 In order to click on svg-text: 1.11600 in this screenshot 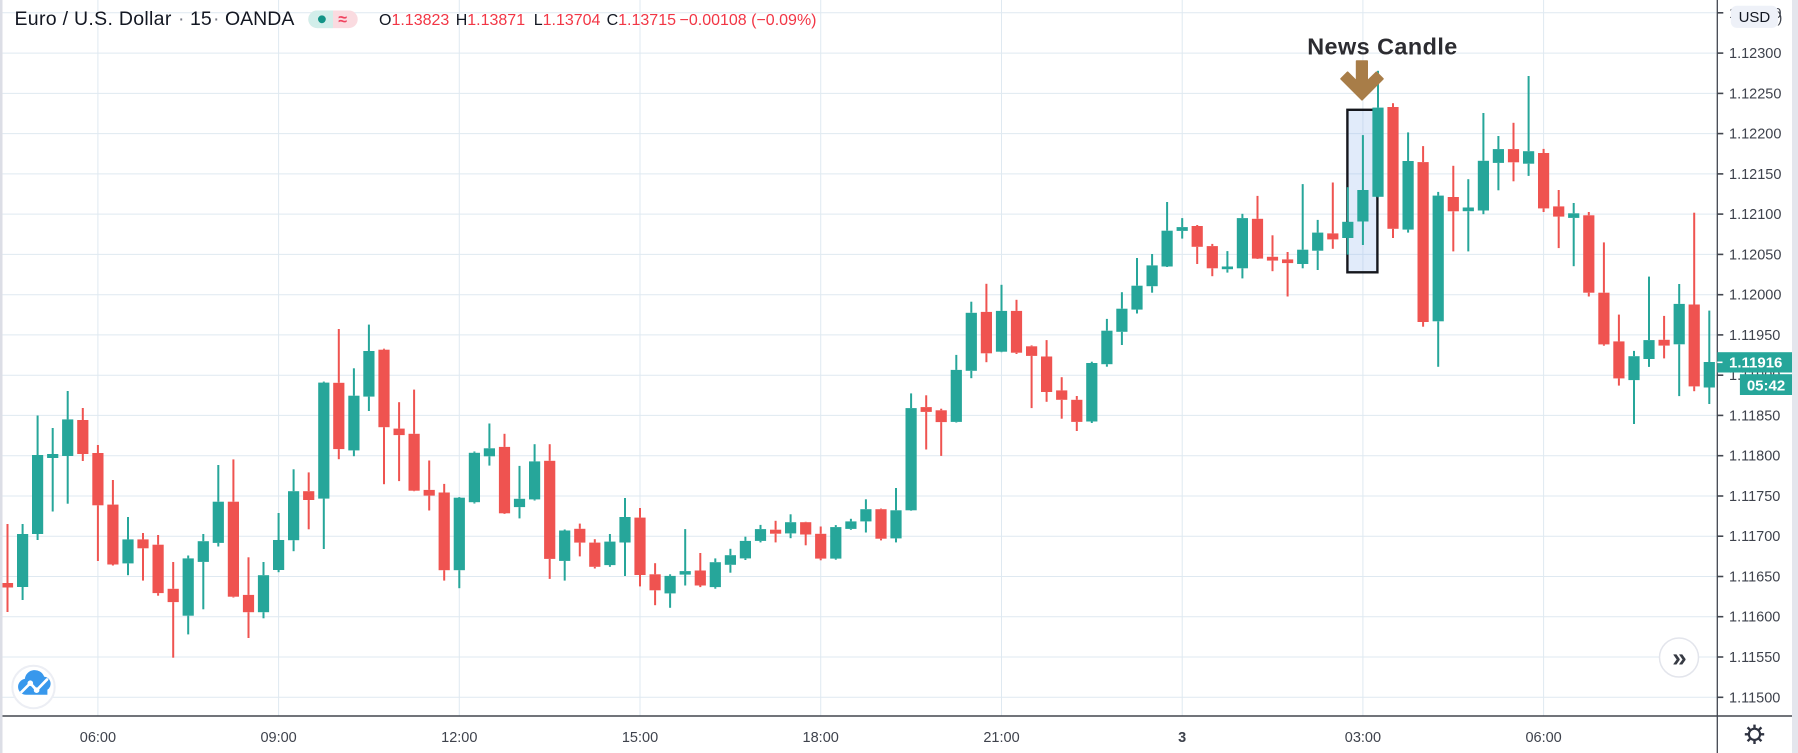, I will do `click(1754, 618)`.